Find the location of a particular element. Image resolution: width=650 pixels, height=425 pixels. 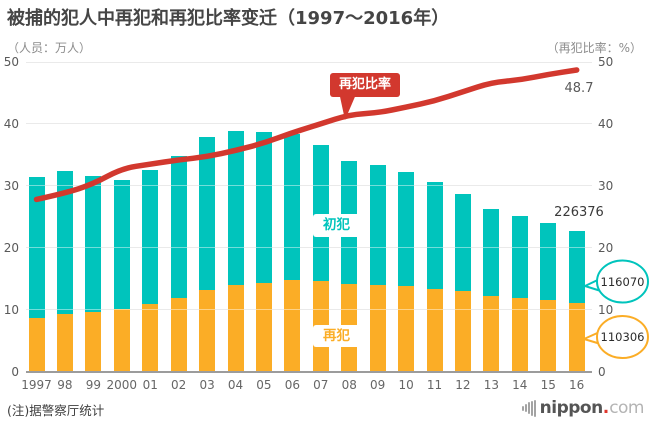

final-total-value: 226376 is located at coordinates (579, 212).